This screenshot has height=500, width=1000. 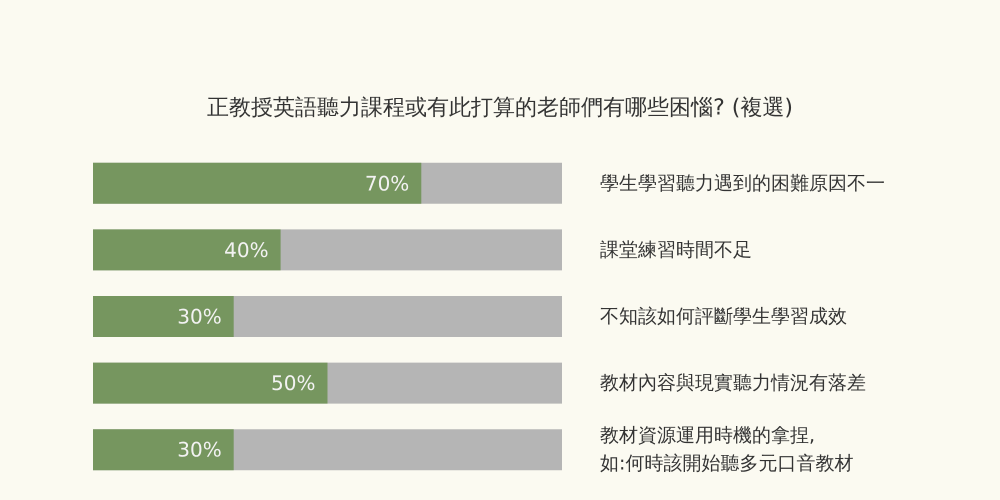 I want to click on y-tick-label: 教材內容與現實聽力情況有落差, so click(x=733, y=383).